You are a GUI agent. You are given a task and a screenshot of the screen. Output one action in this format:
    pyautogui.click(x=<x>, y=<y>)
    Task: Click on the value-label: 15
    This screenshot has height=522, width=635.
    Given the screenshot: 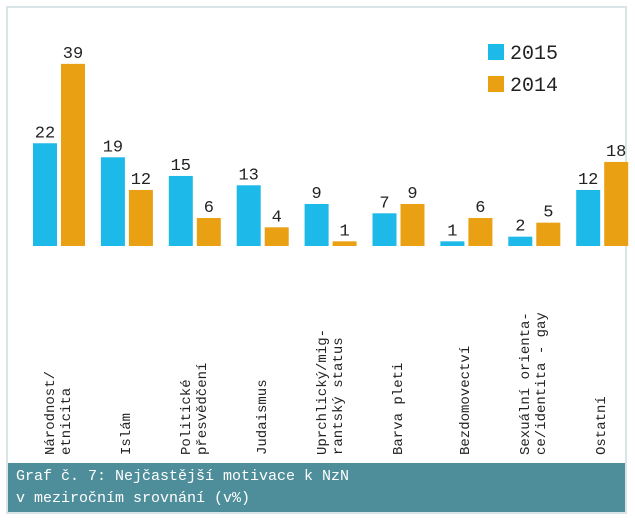 What is the action you would take?
    pyautogui.click(x=181, y=166)
    